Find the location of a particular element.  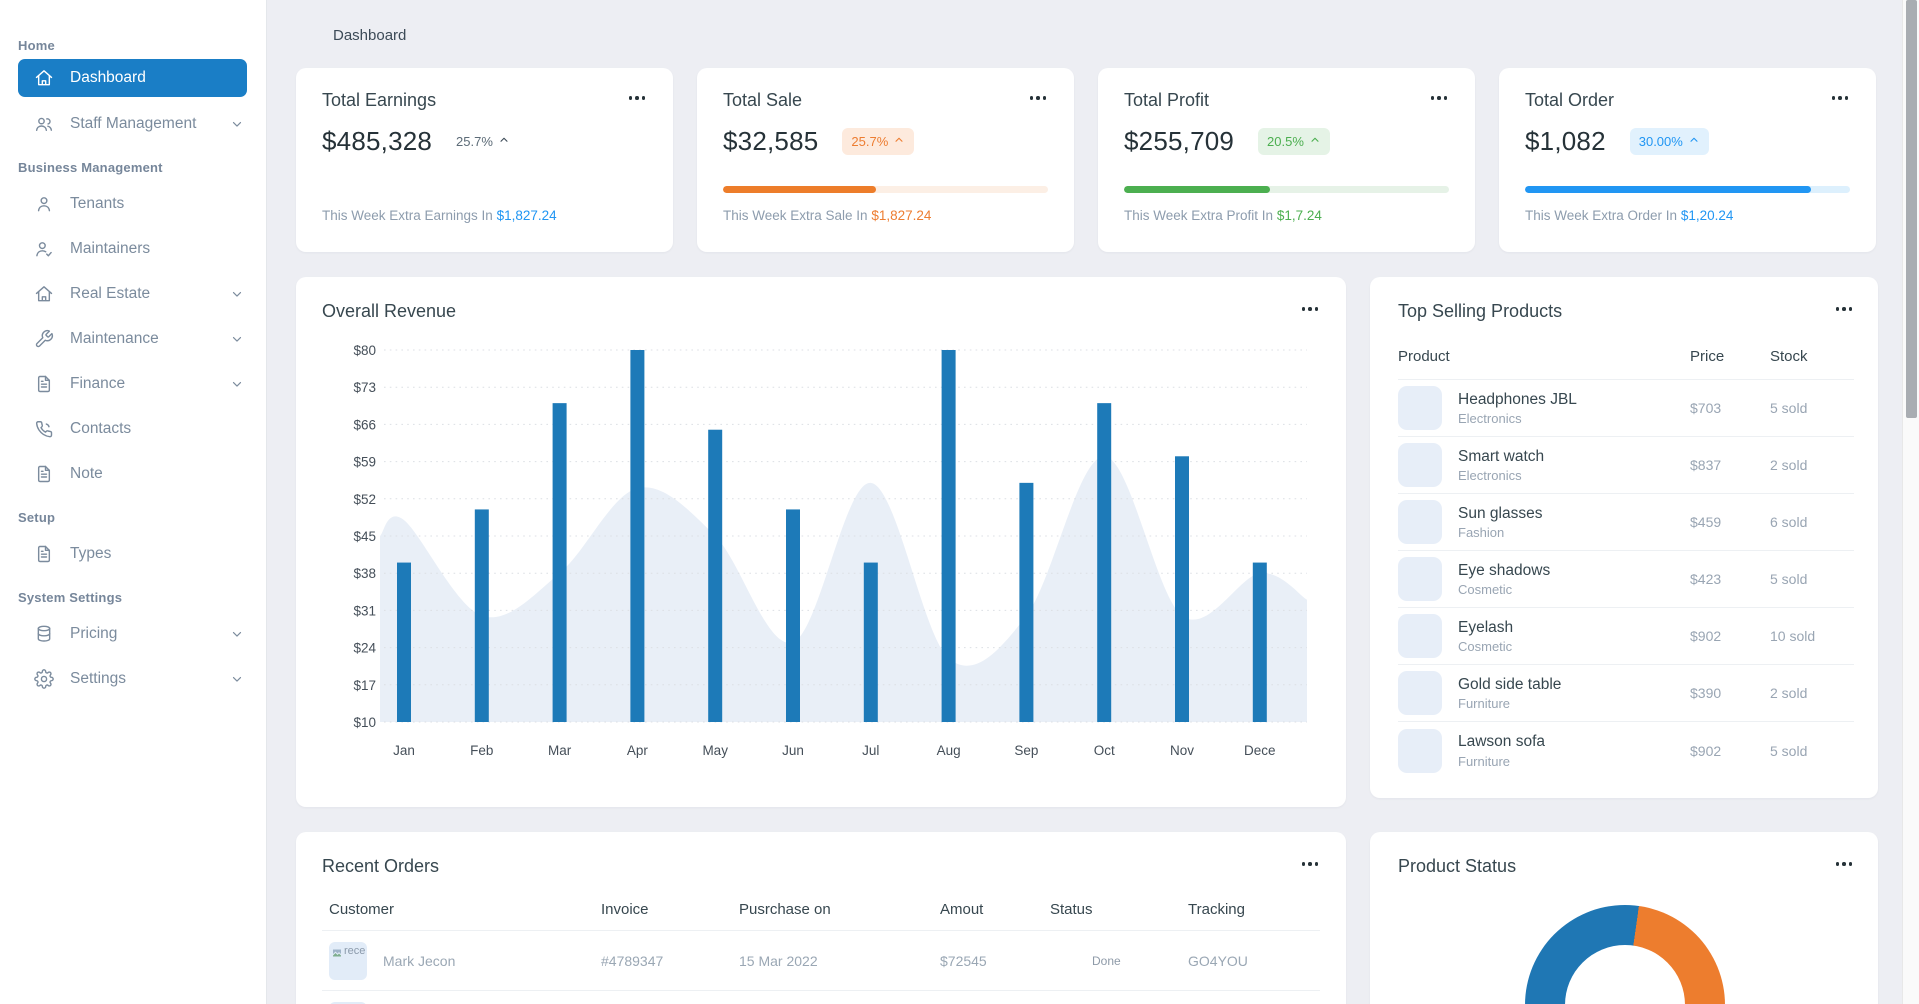

product-row-eyelash: Eyelash Cosmetic $902 10 sold is located at coordinates (1626, 636).